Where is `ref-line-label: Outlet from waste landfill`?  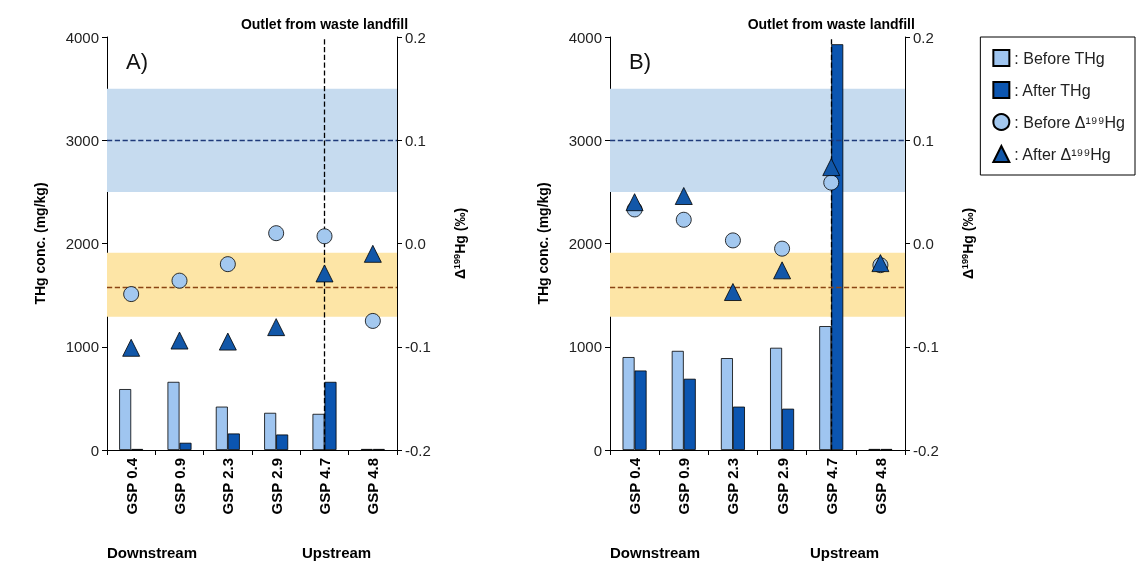 ref-line-label: Outlet from waste landfill is located at coordinates (831, 24).